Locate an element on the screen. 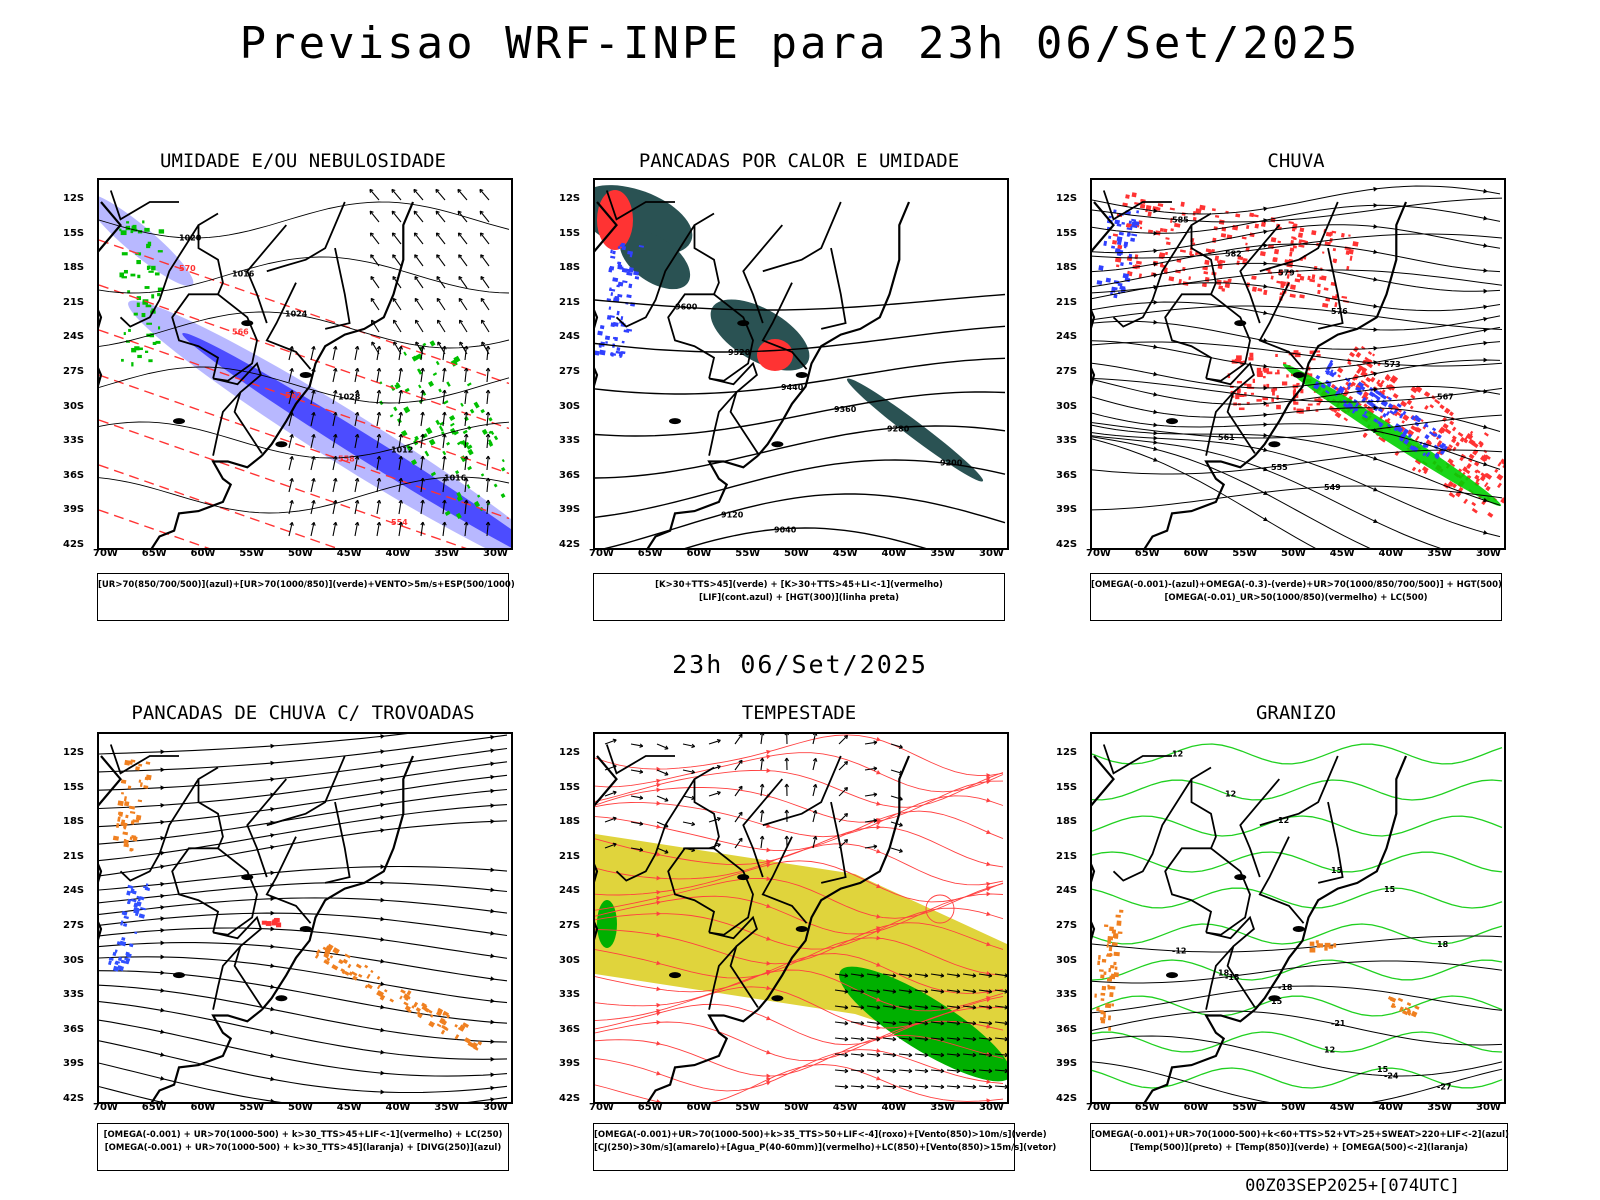 The height and width of the screenshot is (1200, 1600). lon-tick-label: 30W is located at coordinates (495, 553).